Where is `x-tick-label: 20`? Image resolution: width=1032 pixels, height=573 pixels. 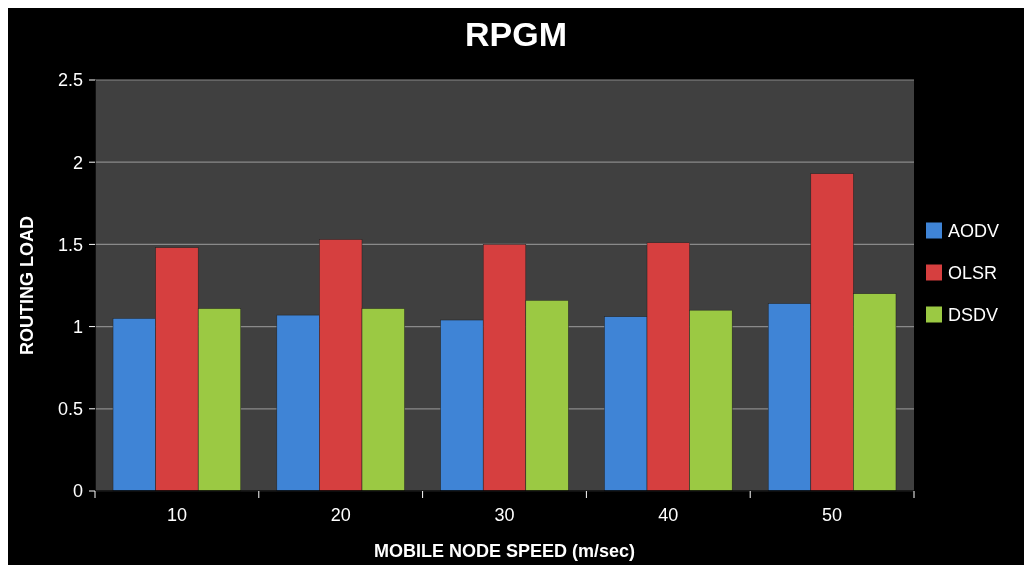
x-tick-label: 20 is located at coordinates (340, 515).